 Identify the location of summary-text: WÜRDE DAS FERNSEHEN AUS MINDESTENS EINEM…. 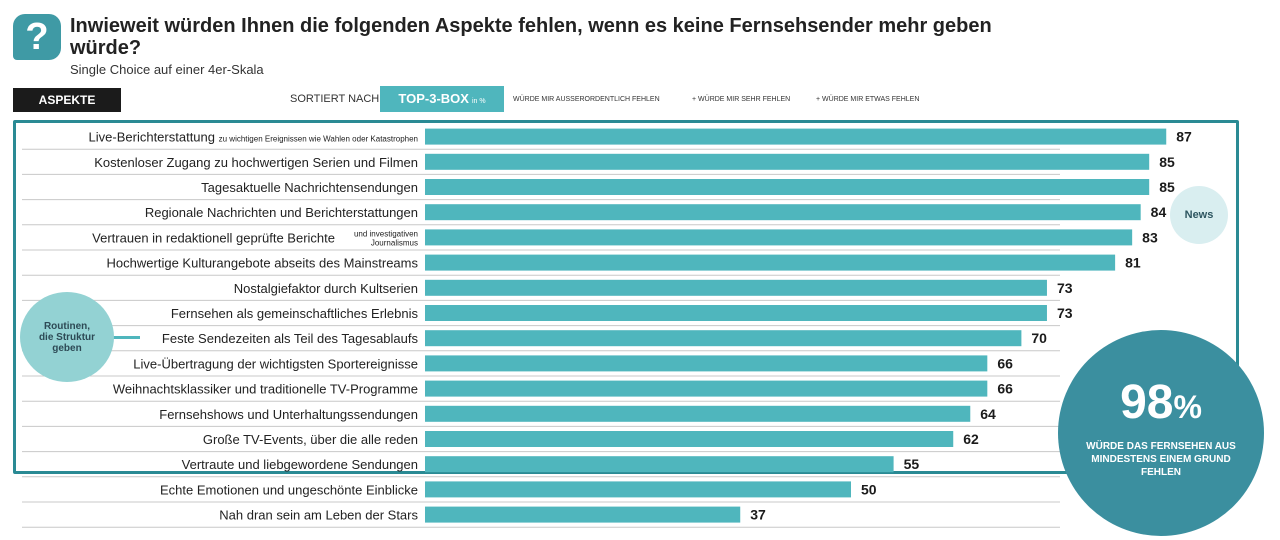
(1161, 459).